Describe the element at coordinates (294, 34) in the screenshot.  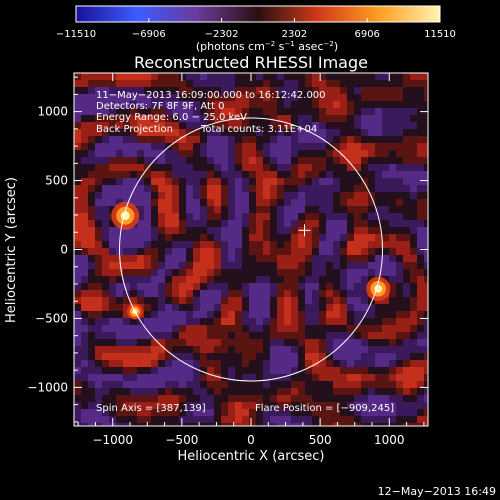
I see `colorbar-tick-label: 2302` at that location.